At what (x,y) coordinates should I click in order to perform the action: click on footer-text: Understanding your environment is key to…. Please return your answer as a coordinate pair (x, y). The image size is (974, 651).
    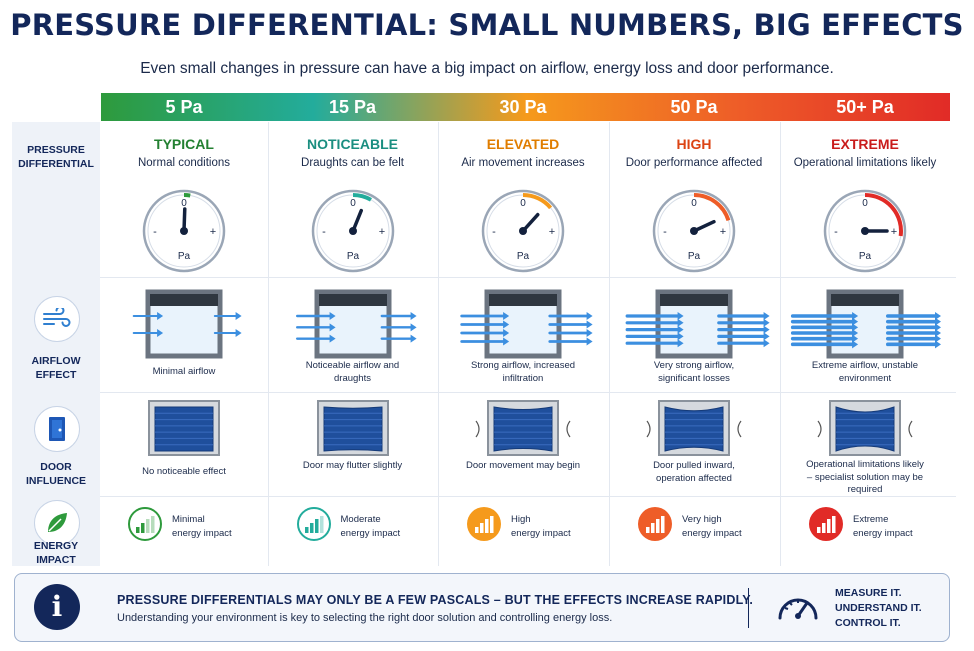
    Looking at the image, I should click on (365, 618).